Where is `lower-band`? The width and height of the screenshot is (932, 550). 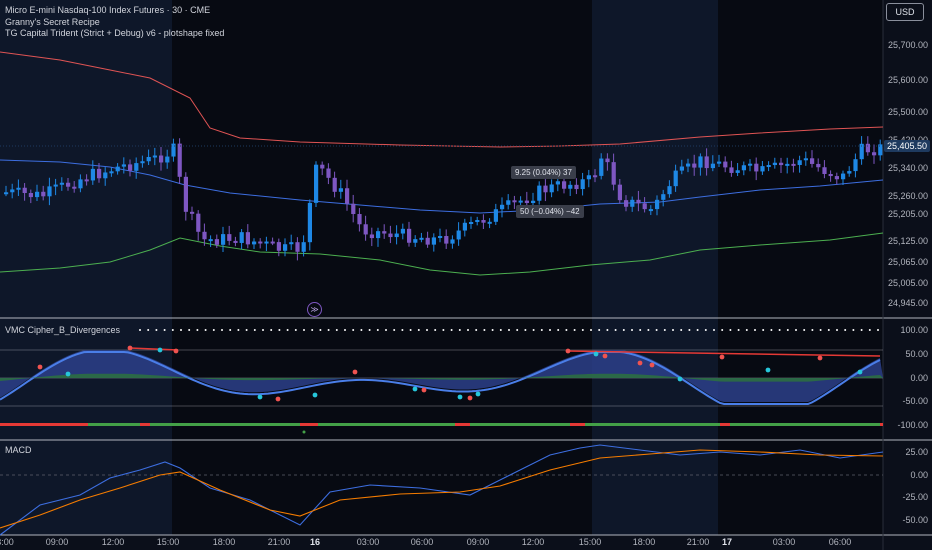 lower-band is located at coordinates (442, 254).